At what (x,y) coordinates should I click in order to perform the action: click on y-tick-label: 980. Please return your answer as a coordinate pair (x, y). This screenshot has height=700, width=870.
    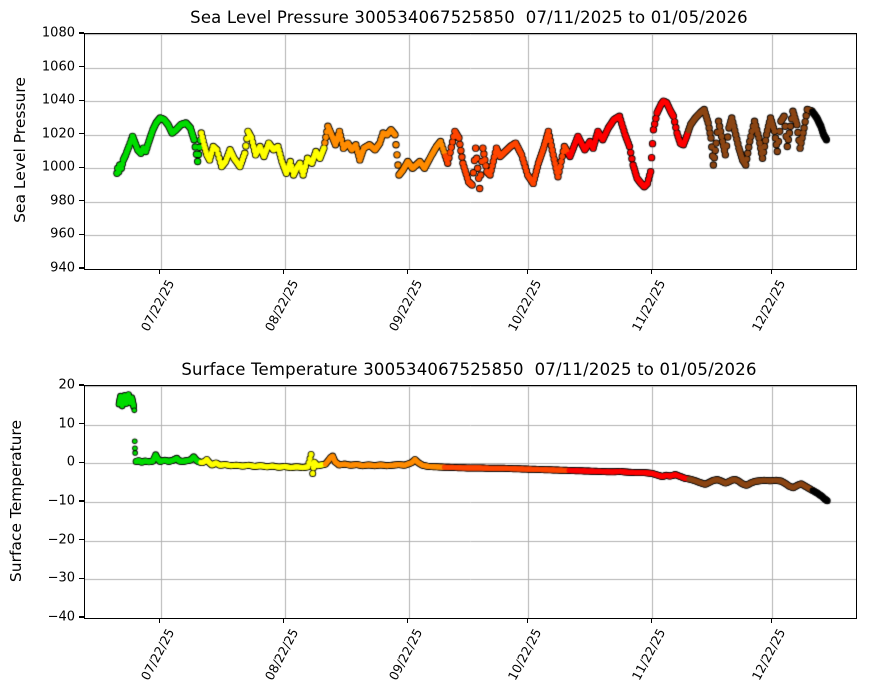
    Looking at the image, I should click on (62, 201).